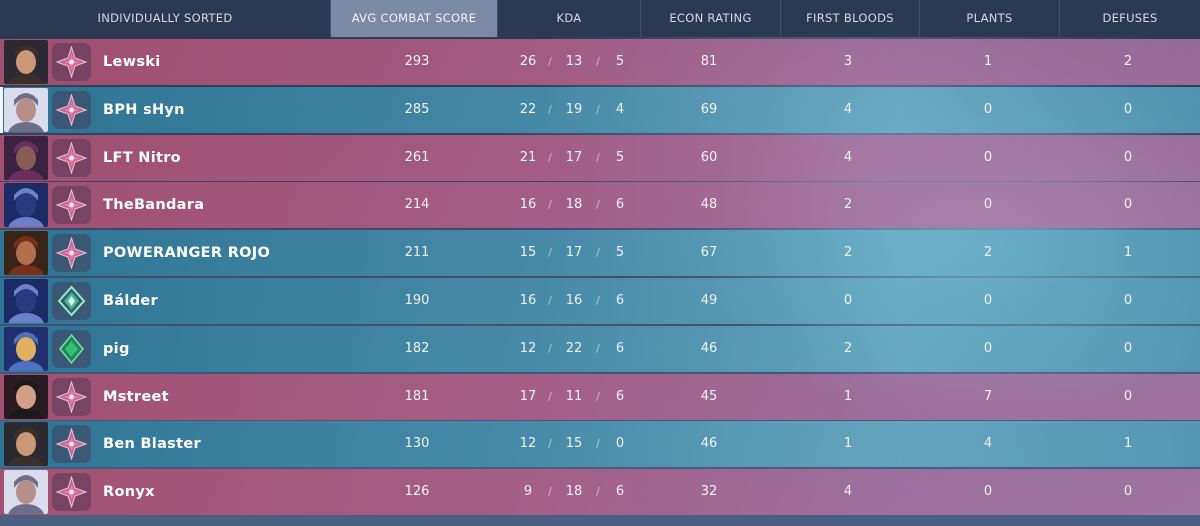 The height and width of the screenshot is (526, 1200). What do you see at coordinates (710, 18) in the screenshot?
I see `column-econ-rating: ECON RATING` at bounding box center [710, 18].